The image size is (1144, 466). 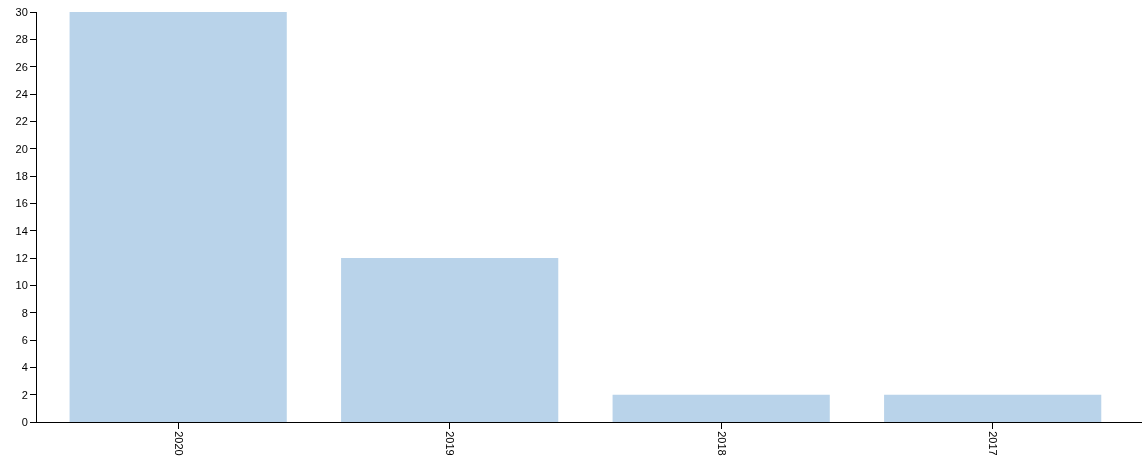 What do you see at coordinates (21, 11) in the screenshot?
I see `y-tick-label: 30` at bounding box center [21, 11].